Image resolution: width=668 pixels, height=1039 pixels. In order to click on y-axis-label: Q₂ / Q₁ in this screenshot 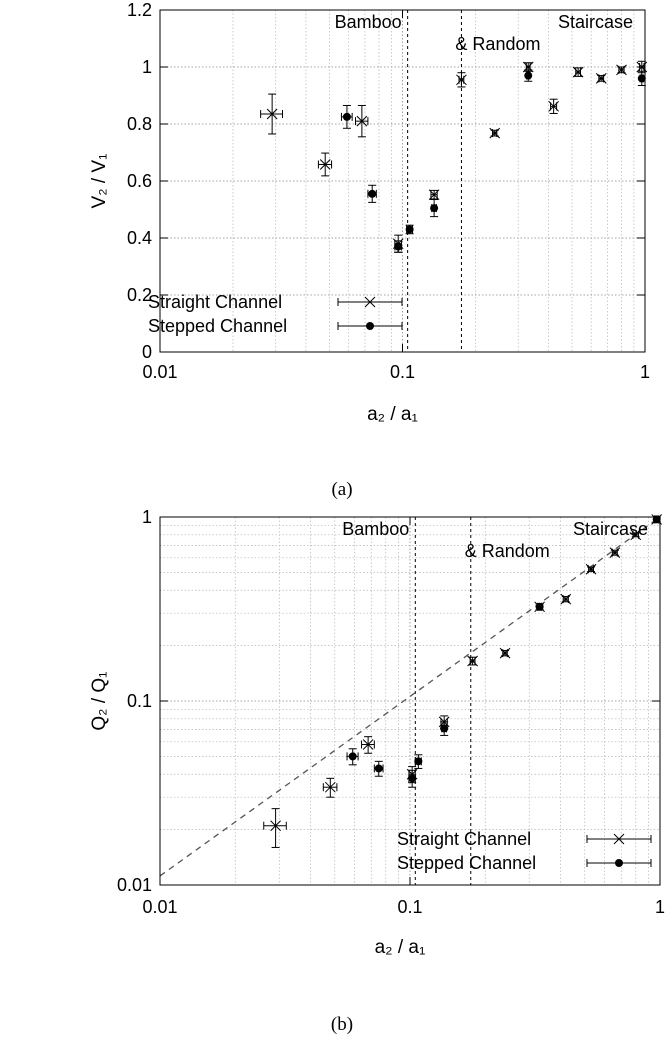, I will do `click(99, 700)`.